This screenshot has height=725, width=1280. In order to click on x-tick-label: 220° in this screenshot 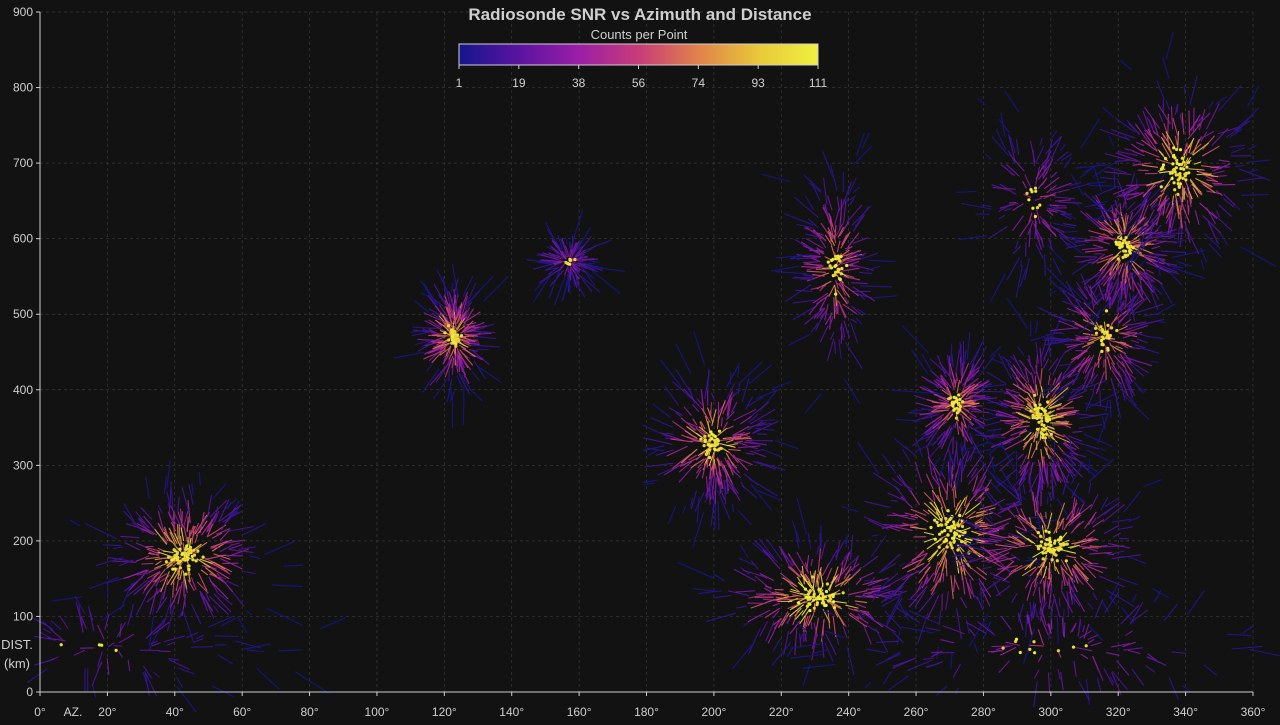, I will do `click(781, 712)`.